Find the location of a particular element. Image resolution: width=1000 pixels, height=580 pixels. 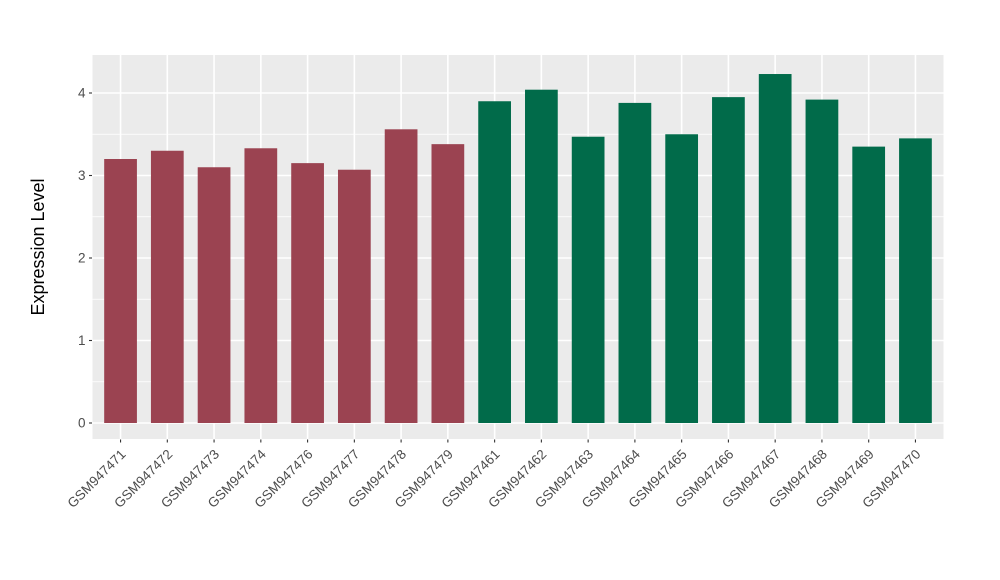

bar-GSM947473 is located at coordinates (214, 295).